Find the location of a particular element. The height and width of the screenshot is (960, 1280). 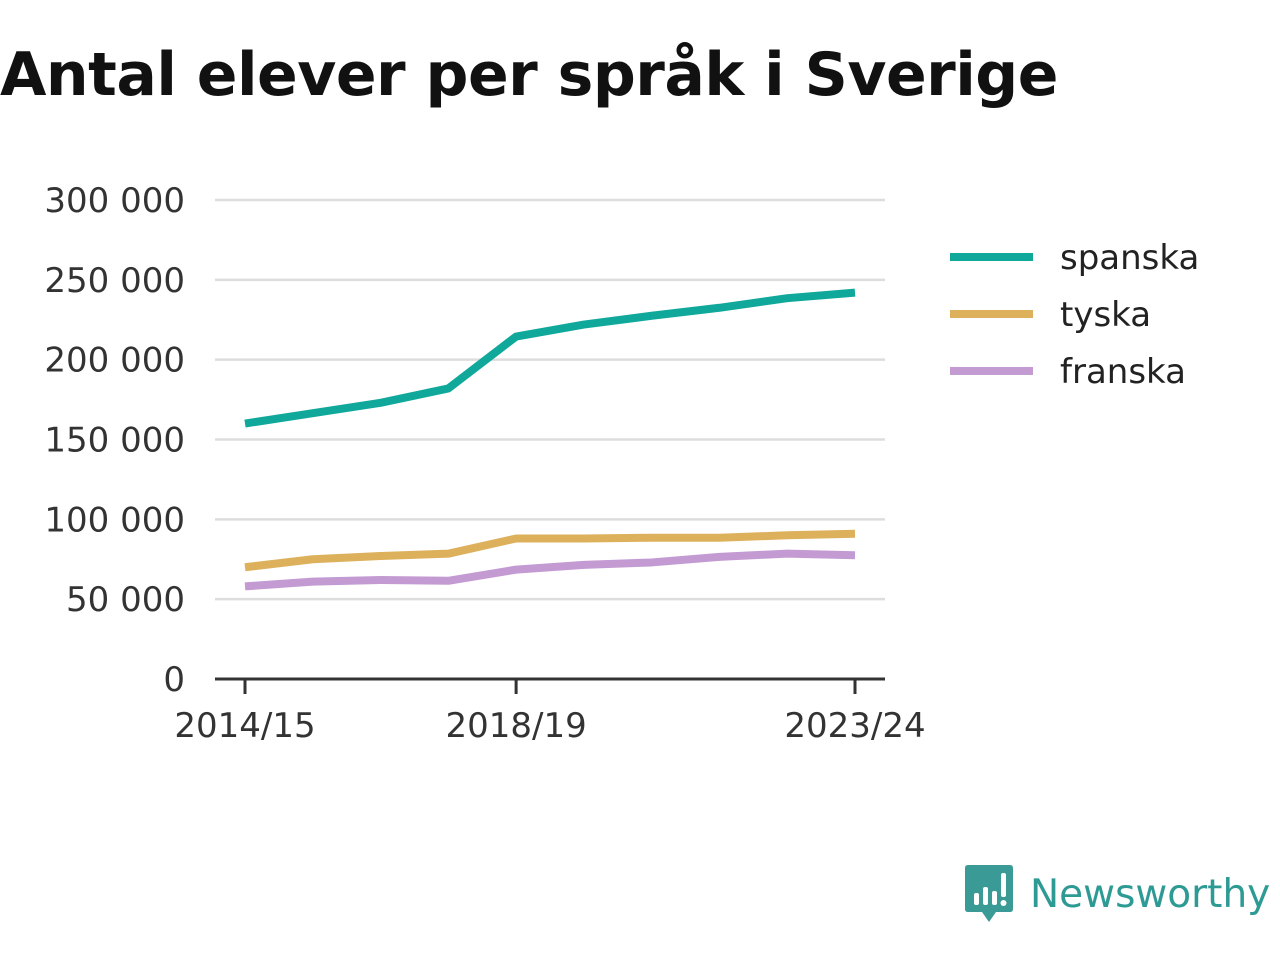

newsworthy-logo-icon is located at coordinates (989, 893).